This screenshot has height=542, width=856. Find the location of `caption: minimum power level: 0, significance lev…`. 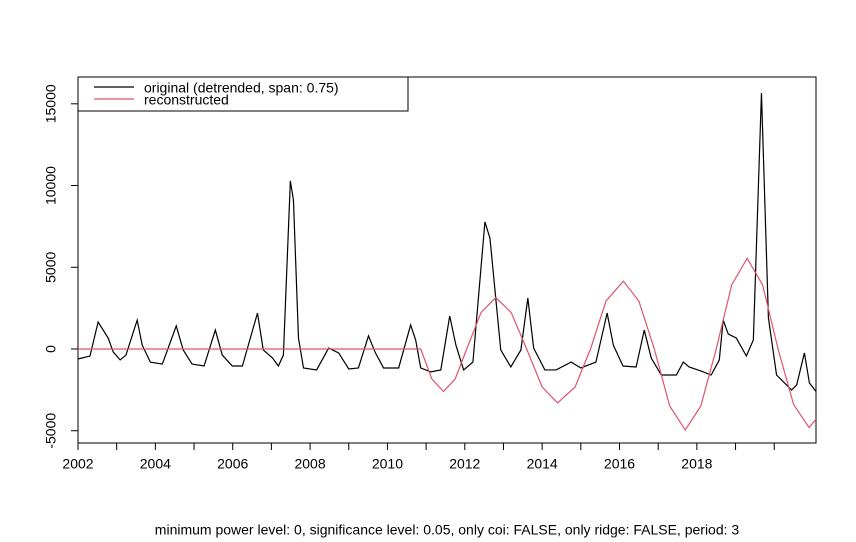

caption: minimum power level: 0, significance lev… is located at coordinates (447, 530).